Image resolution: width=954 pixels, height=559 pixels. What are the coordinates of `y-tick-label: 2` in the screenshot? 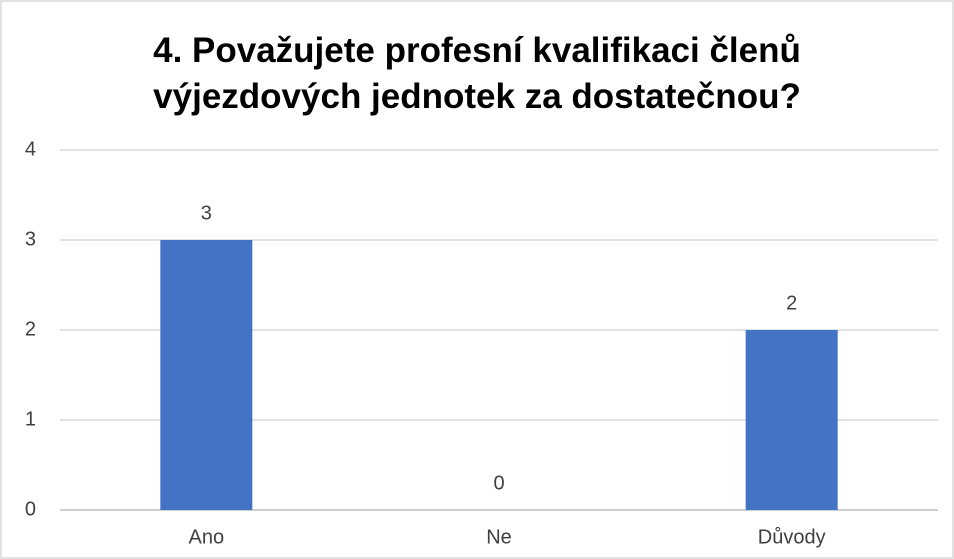 It's located at (30, 329).